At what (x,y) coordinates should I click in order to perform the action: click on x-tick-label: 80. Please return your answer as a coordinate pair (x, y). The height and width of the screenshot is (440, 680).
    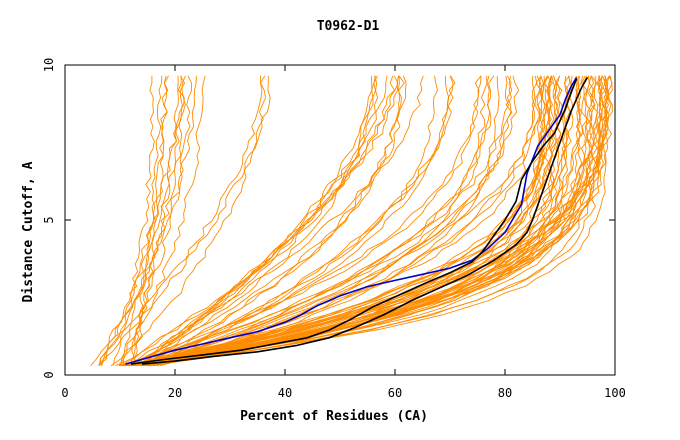
    Looking at the image, I should click on (505, 393).